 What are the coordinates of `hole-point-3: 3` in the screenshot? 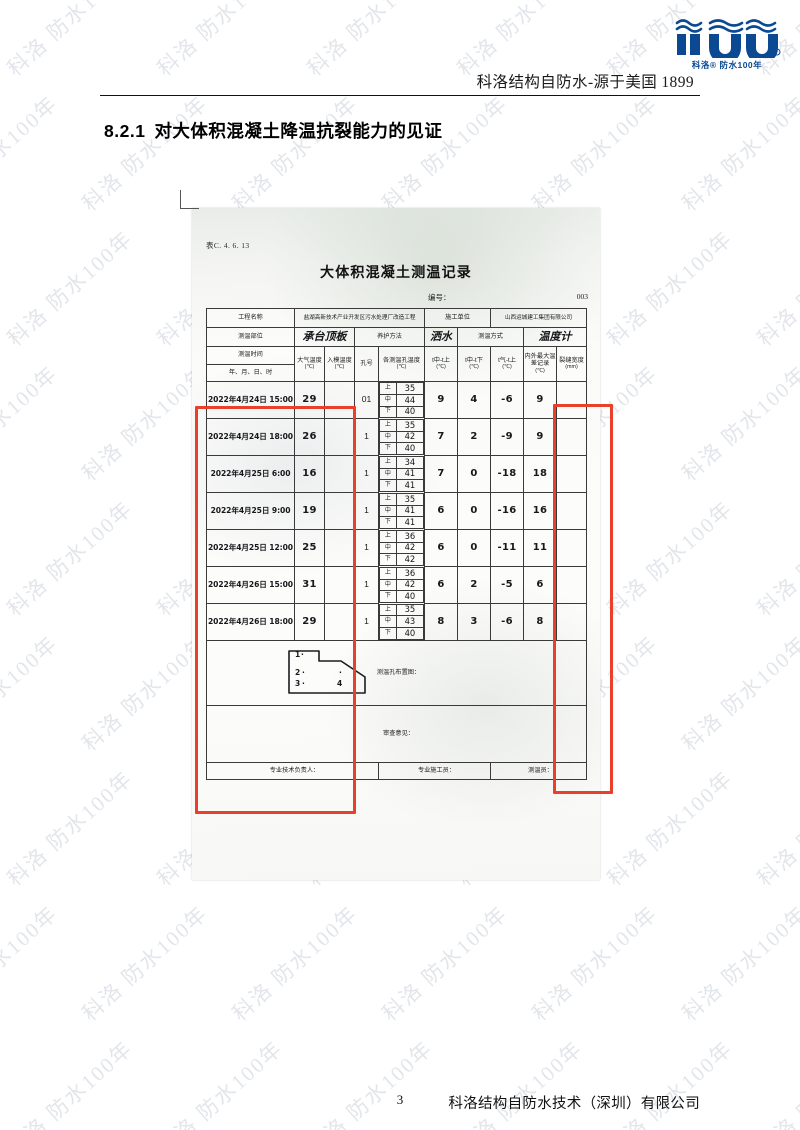 It's located at (298, 683).